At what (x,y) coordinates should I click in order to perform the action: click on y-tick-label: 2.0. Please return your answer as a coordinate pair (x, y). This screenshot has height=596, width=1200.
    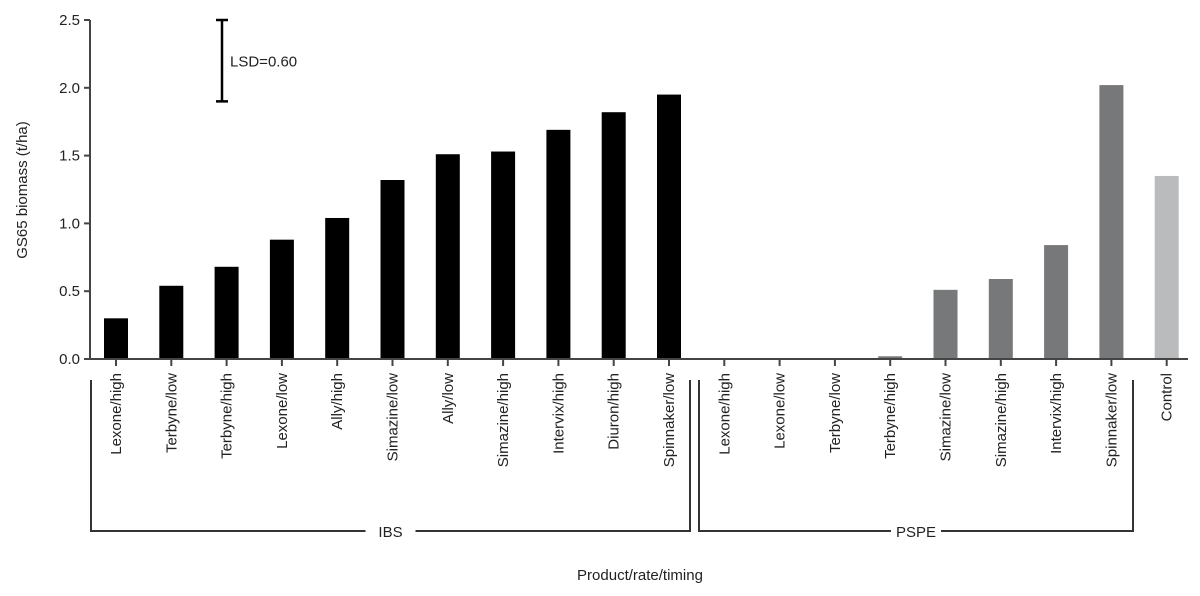
    Looking at the image, I should click on (69, 88).